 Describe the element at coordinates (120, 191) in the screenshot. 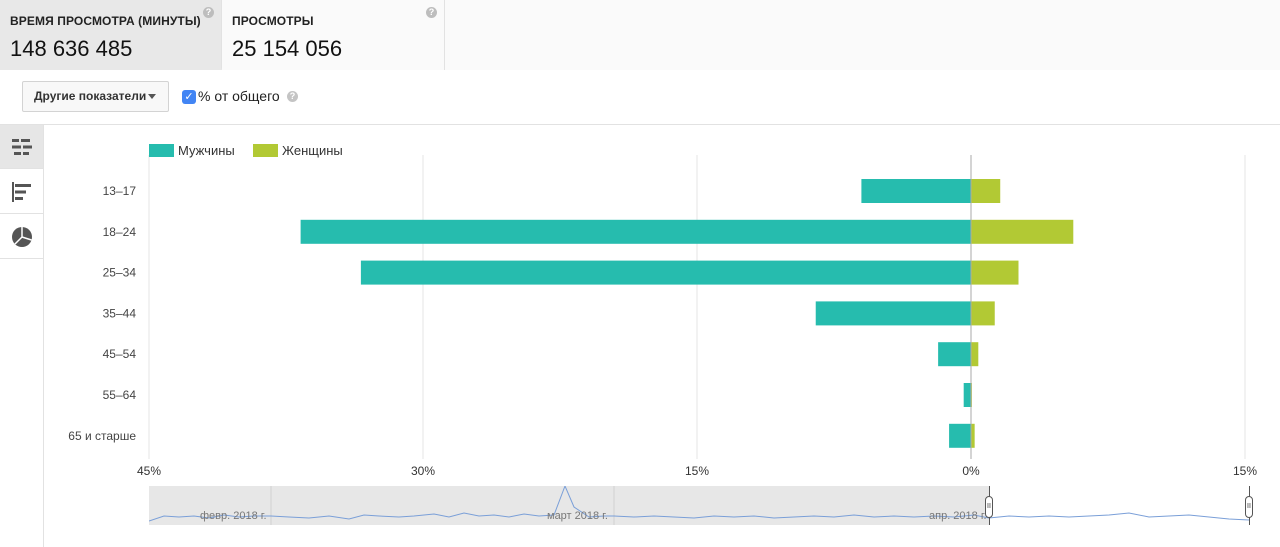

I see `category-label: 13–17` at that location.